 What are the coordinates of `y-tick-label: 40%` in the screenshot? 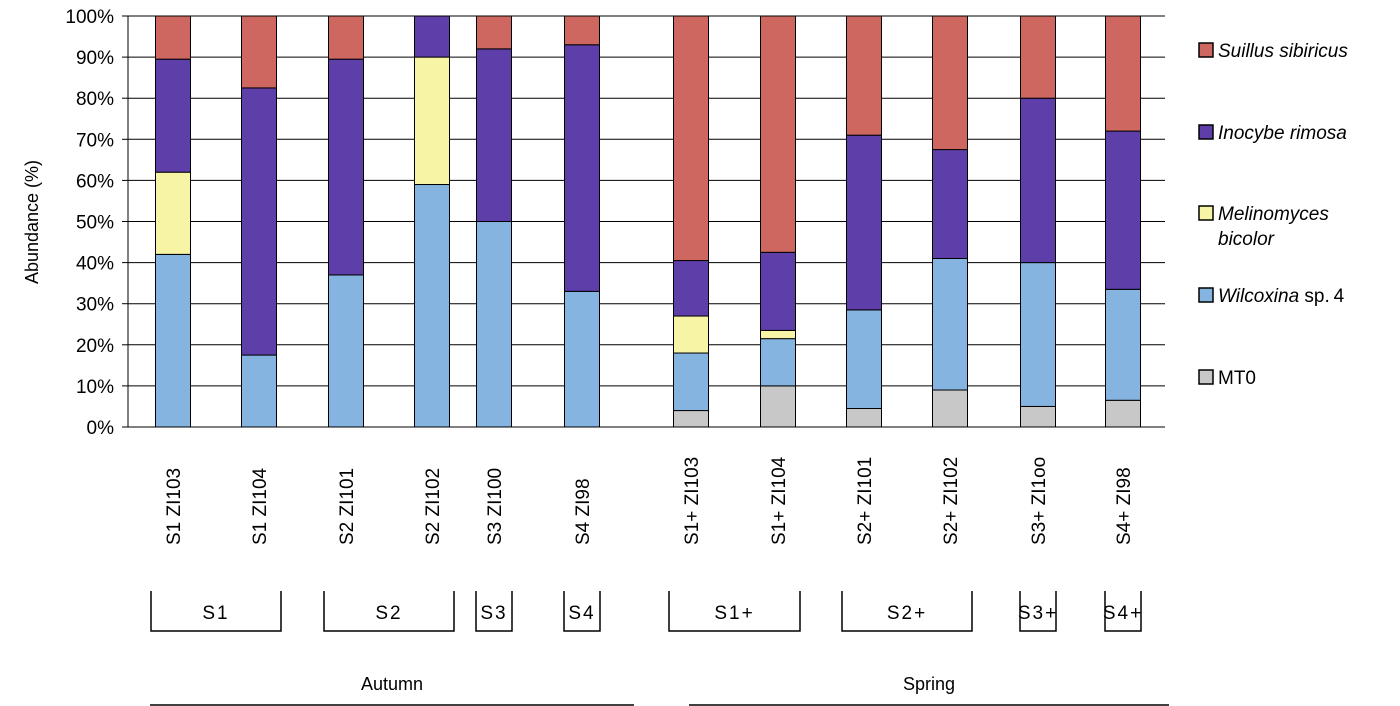 It's located at (95, 264).